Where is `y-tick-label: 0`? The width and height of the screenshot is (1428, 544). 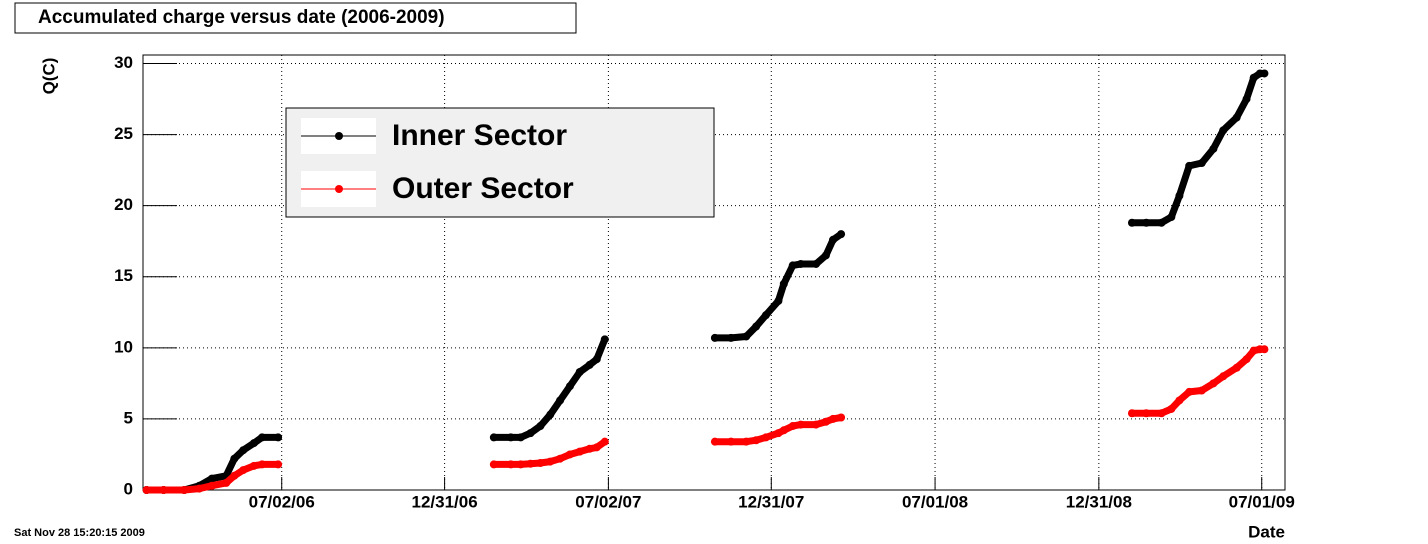
y-tick-label: 0 is located at coordinates (128, 488).